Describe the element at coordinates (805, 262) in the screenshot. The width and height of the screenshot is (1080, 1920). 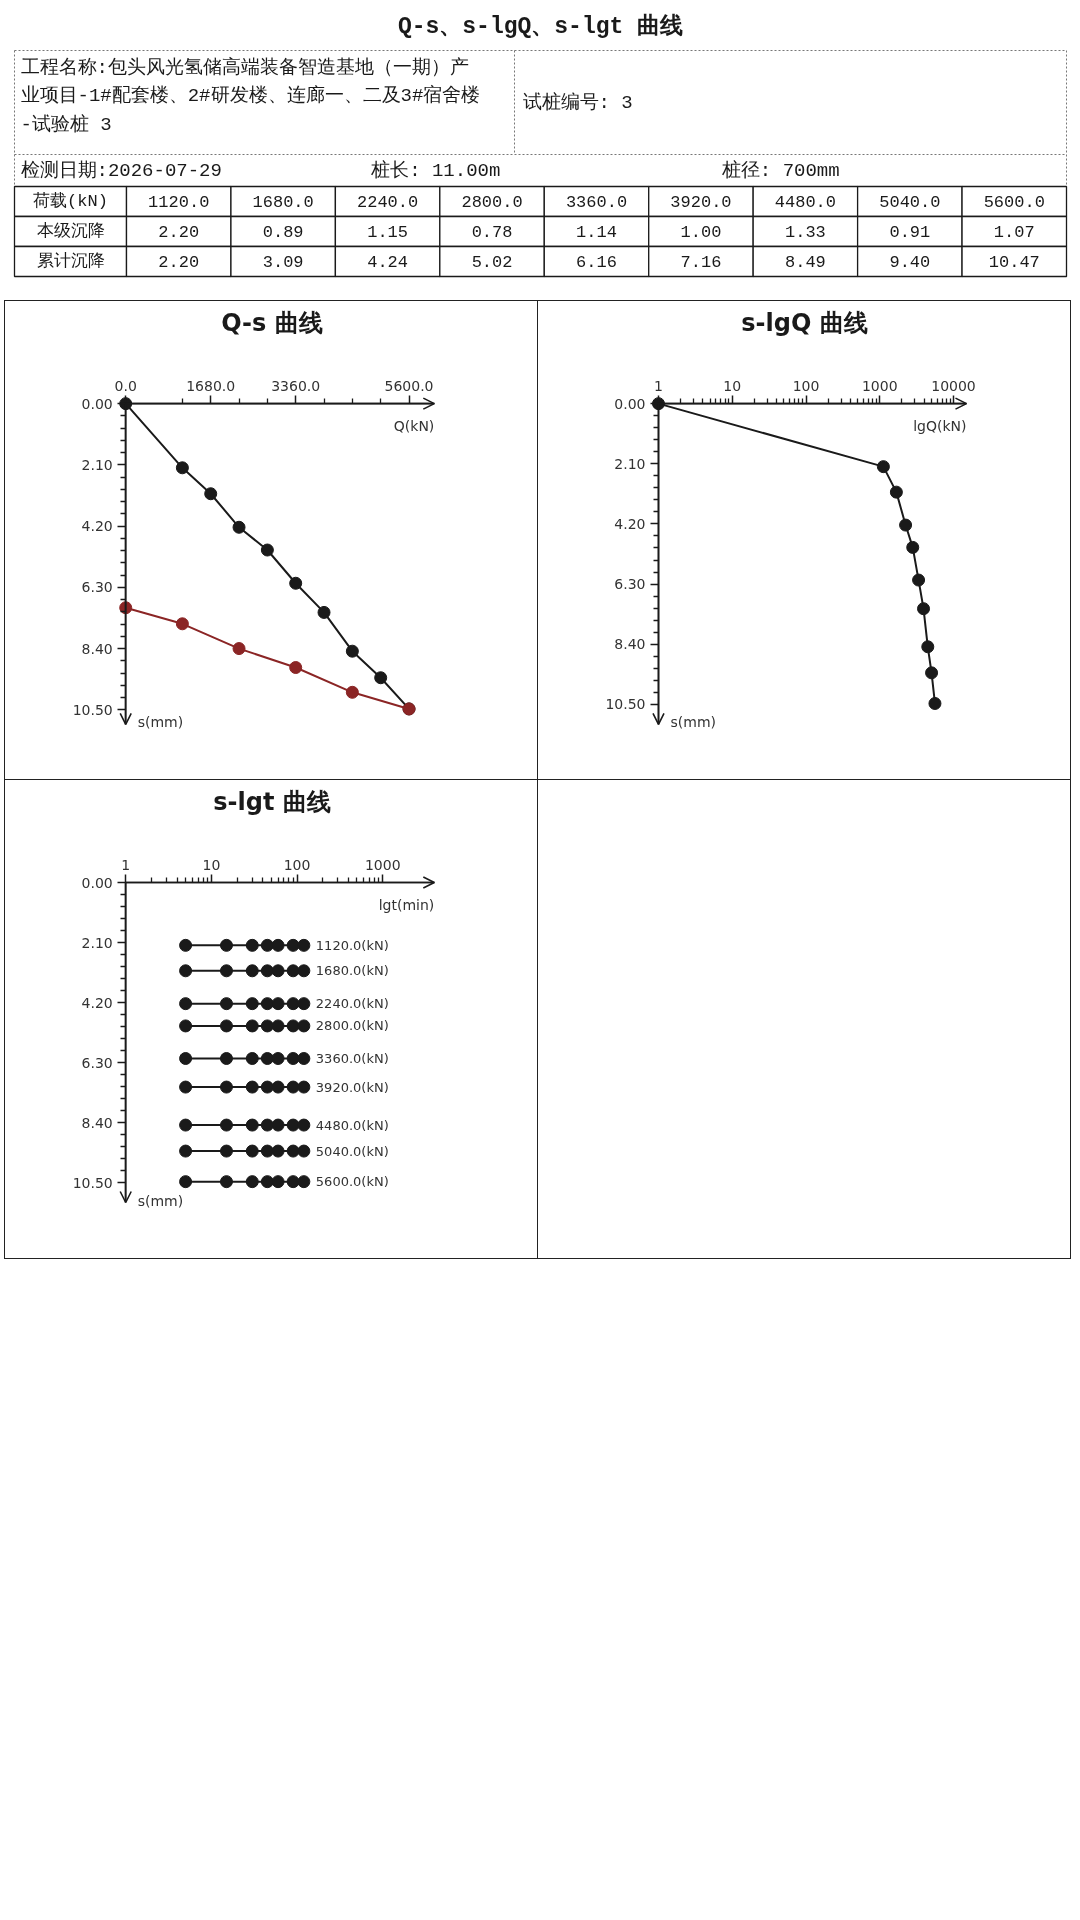
I see `data-label: 8.49` at that location.